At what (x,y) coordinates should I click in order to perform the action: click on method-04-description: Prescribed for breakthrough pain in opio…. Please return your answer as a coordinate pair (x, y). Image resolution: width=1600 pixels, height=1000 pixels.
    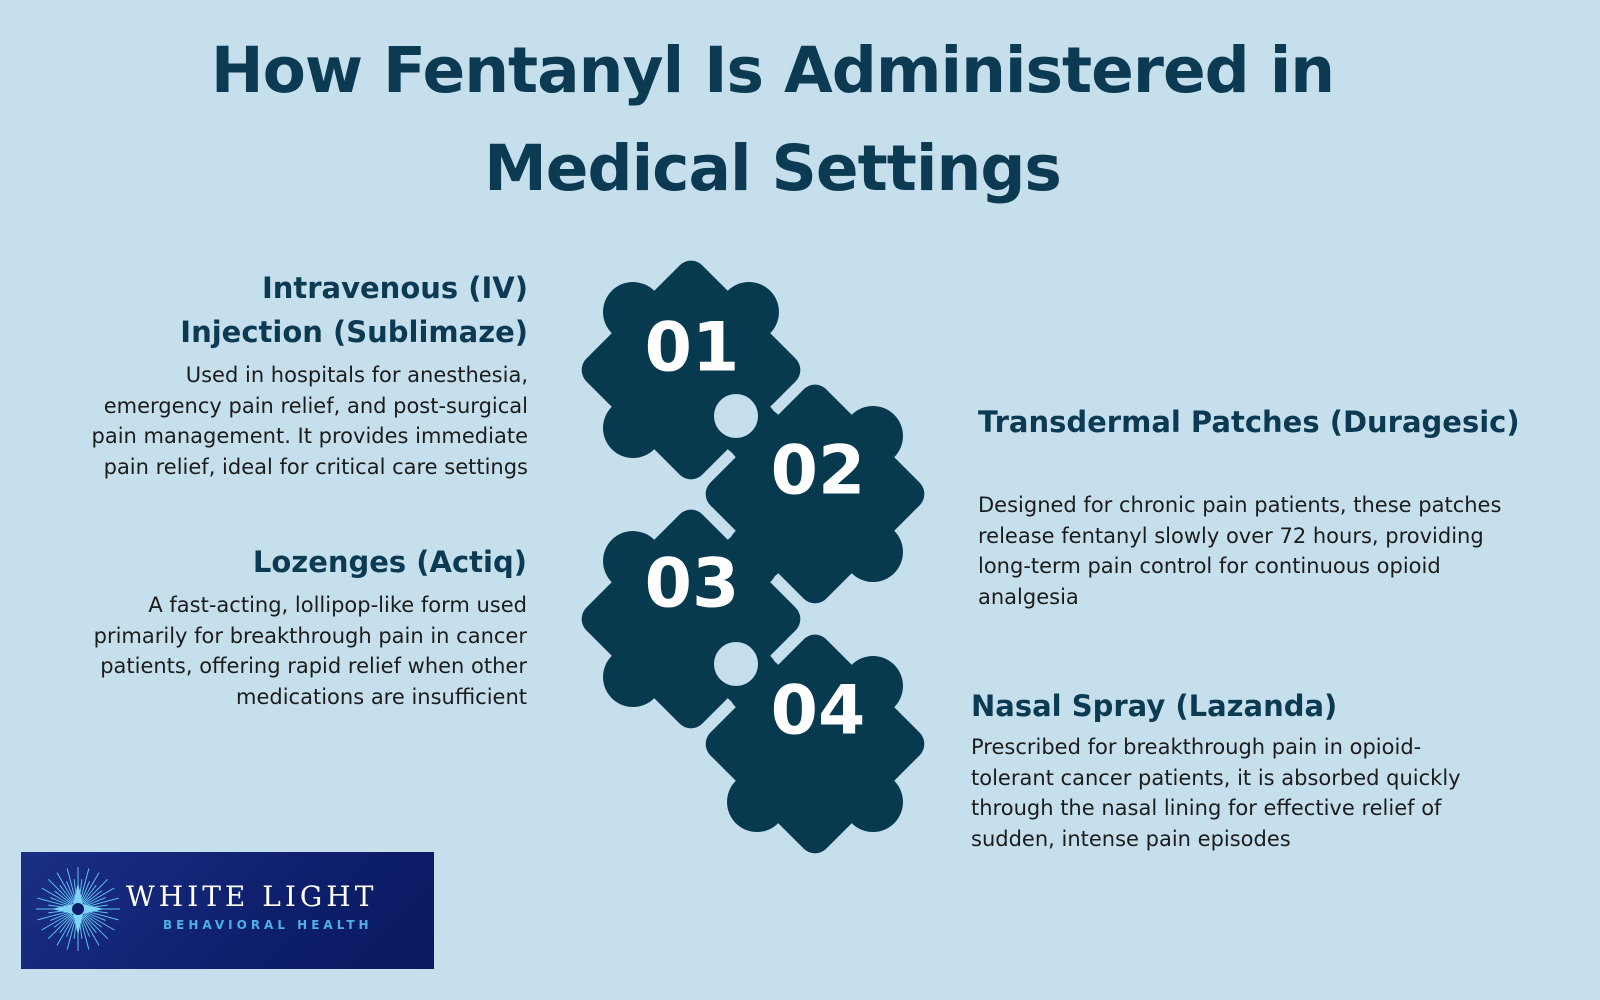
    Looking at the image, I should click on (1216, 793).